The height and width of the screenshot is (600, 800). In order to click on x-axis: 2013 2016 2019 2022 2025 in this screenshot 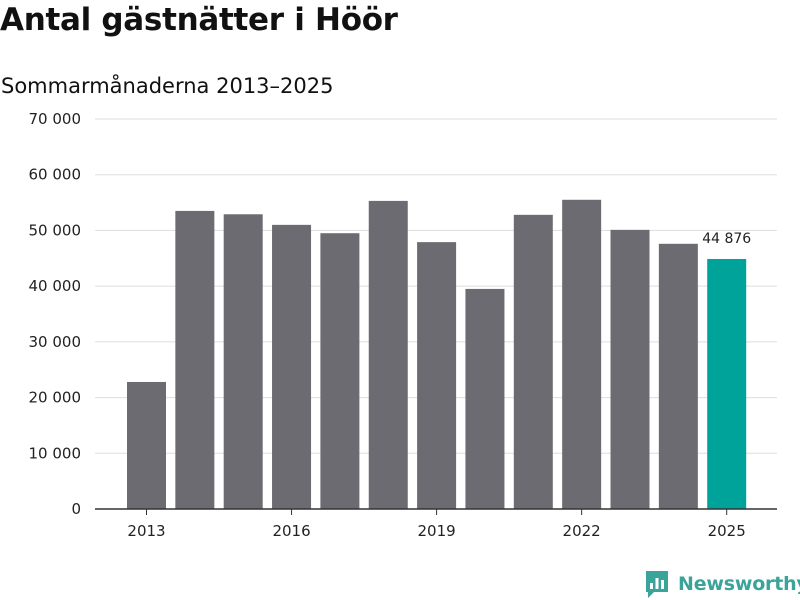, I will do `click(436, 524)`.